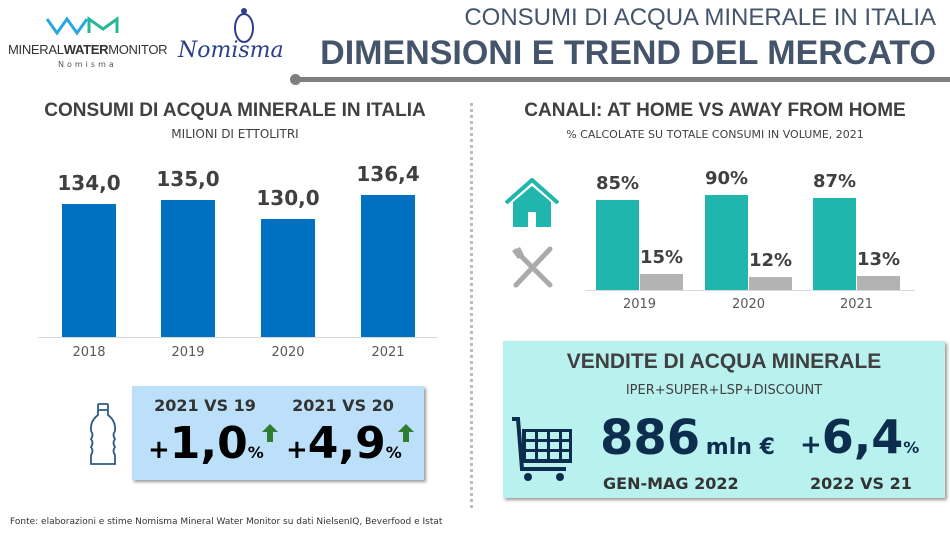 This screenshot has height=534, width=950. What do you see at coordinates (532, 267) in the screenshot?
I see `fork-knife-icon` at bounding box center [532, 267].